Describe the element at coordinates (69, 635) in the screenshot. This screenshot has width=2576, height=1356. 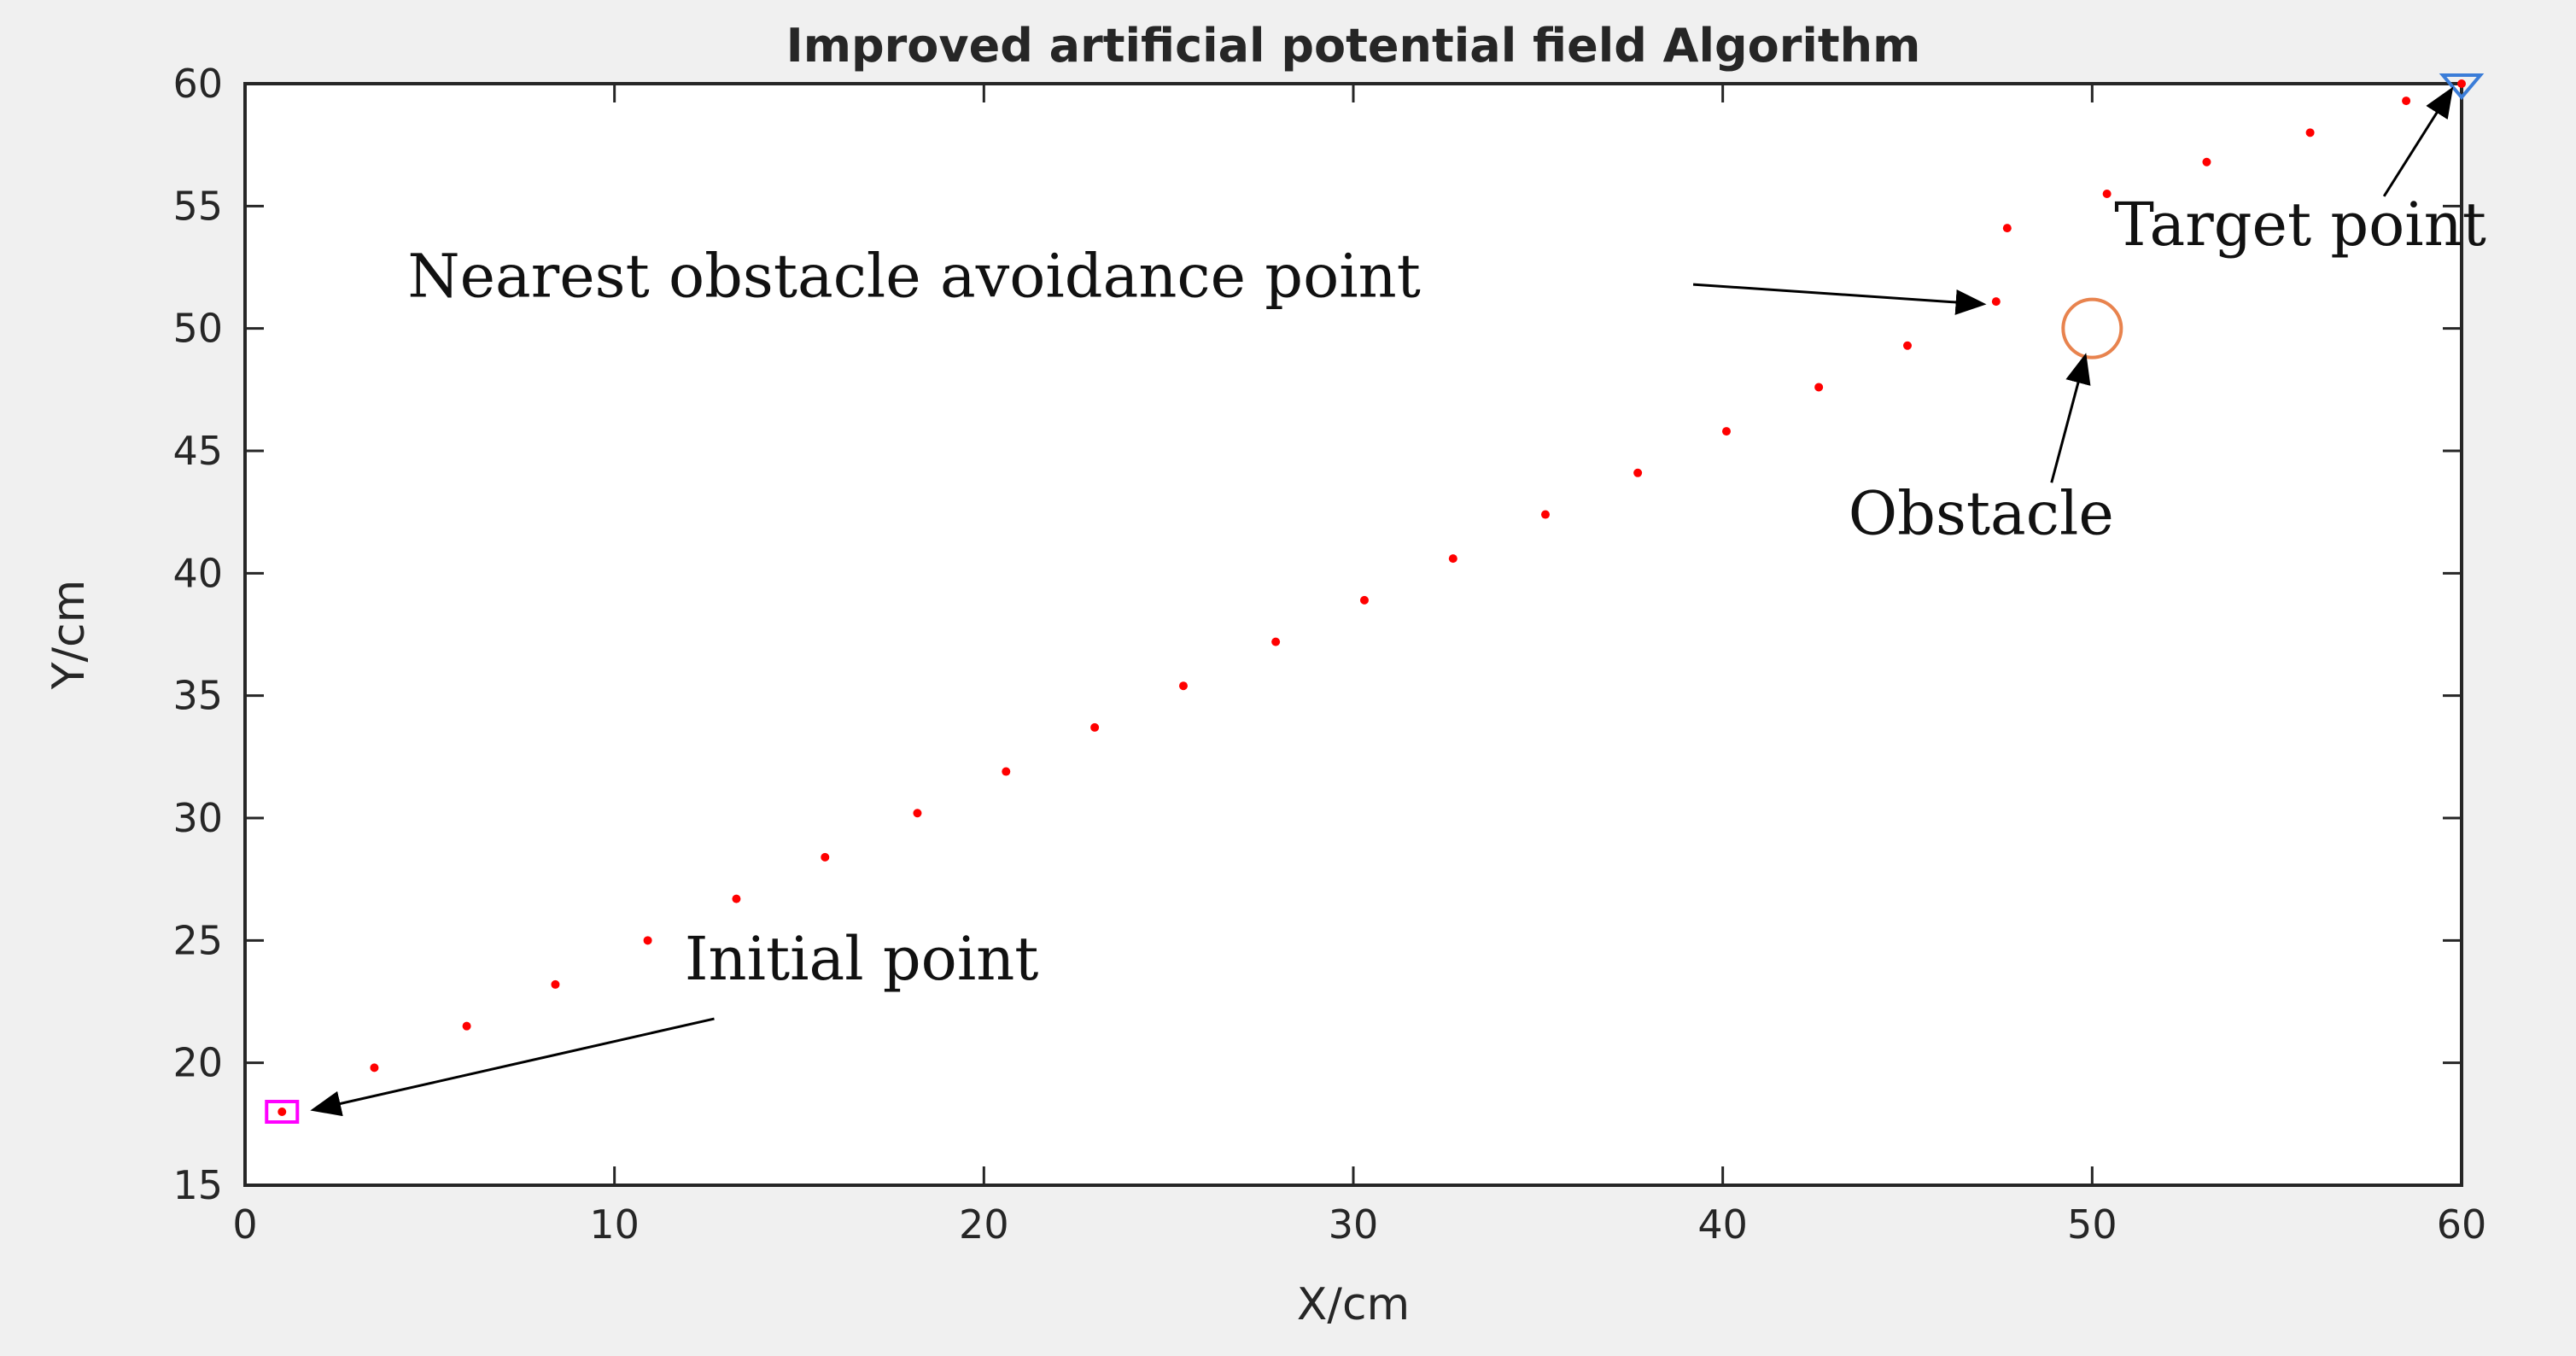
I see `y-axis-label: Y/cm` at that location.